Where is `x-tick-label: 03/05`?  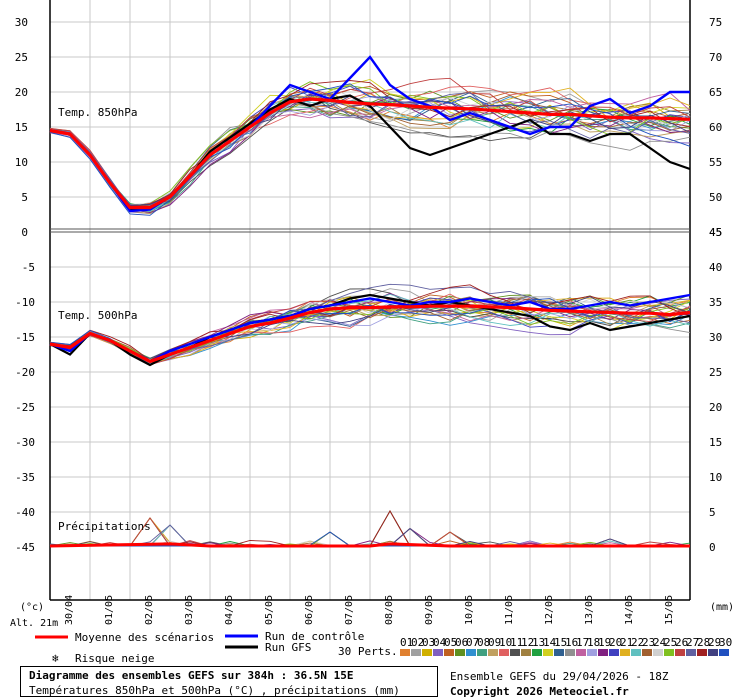
x-tick-label: 03/05 is located at coordinates (189, 610).